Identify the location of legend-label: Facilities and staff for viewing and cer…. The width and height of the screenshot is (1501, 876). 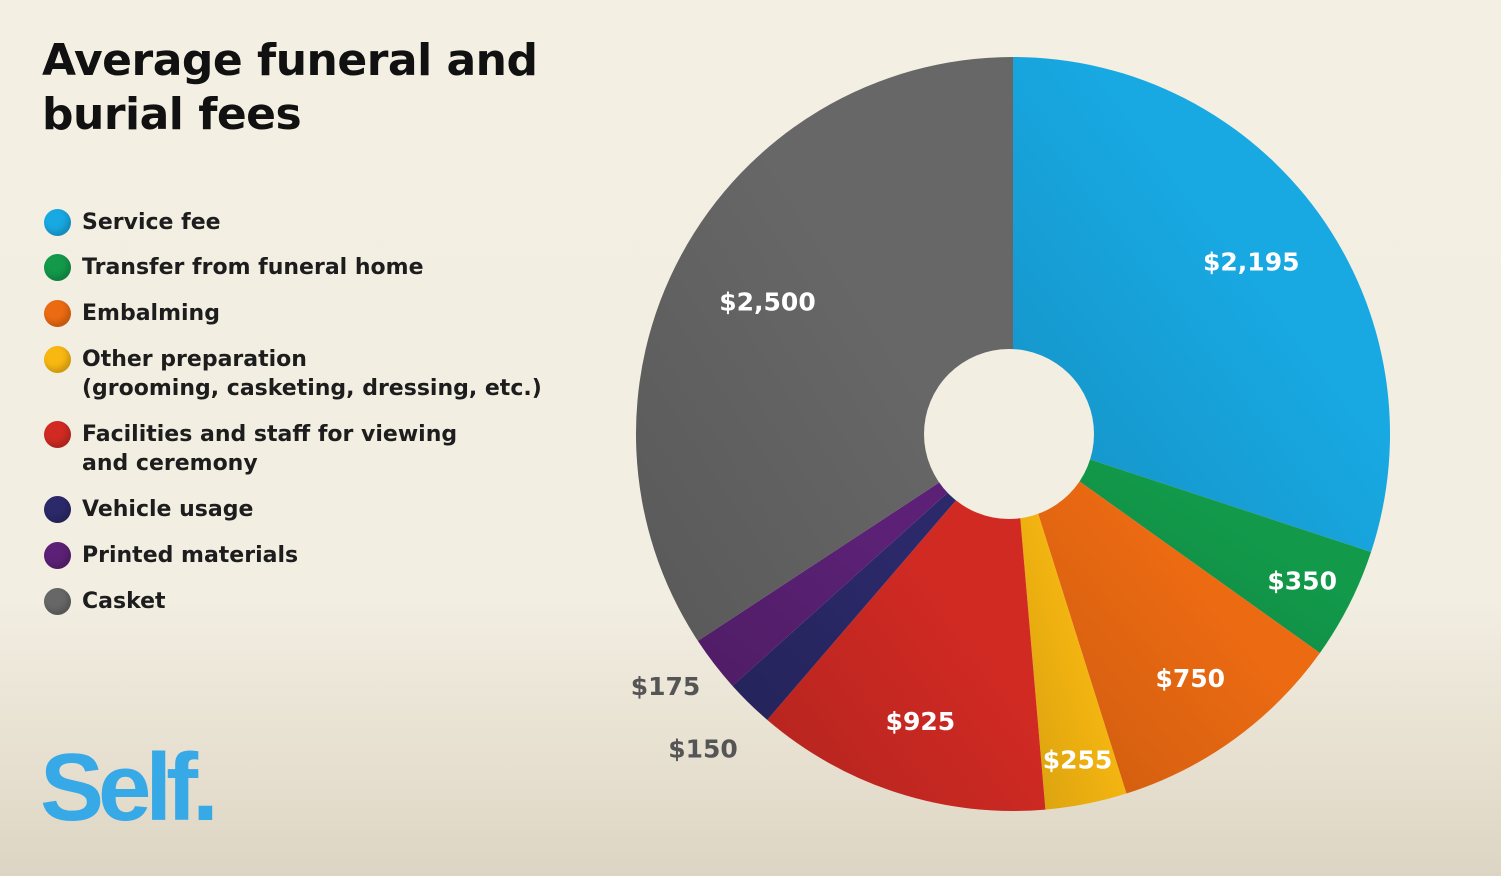
(270, 449).